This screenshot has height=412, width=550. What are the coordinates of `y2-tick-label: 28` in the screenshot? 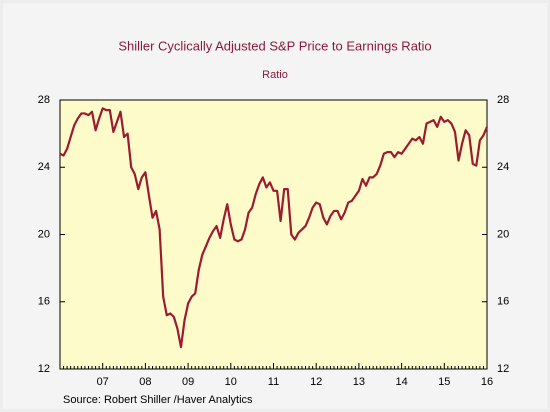 It's located at (503, 100).